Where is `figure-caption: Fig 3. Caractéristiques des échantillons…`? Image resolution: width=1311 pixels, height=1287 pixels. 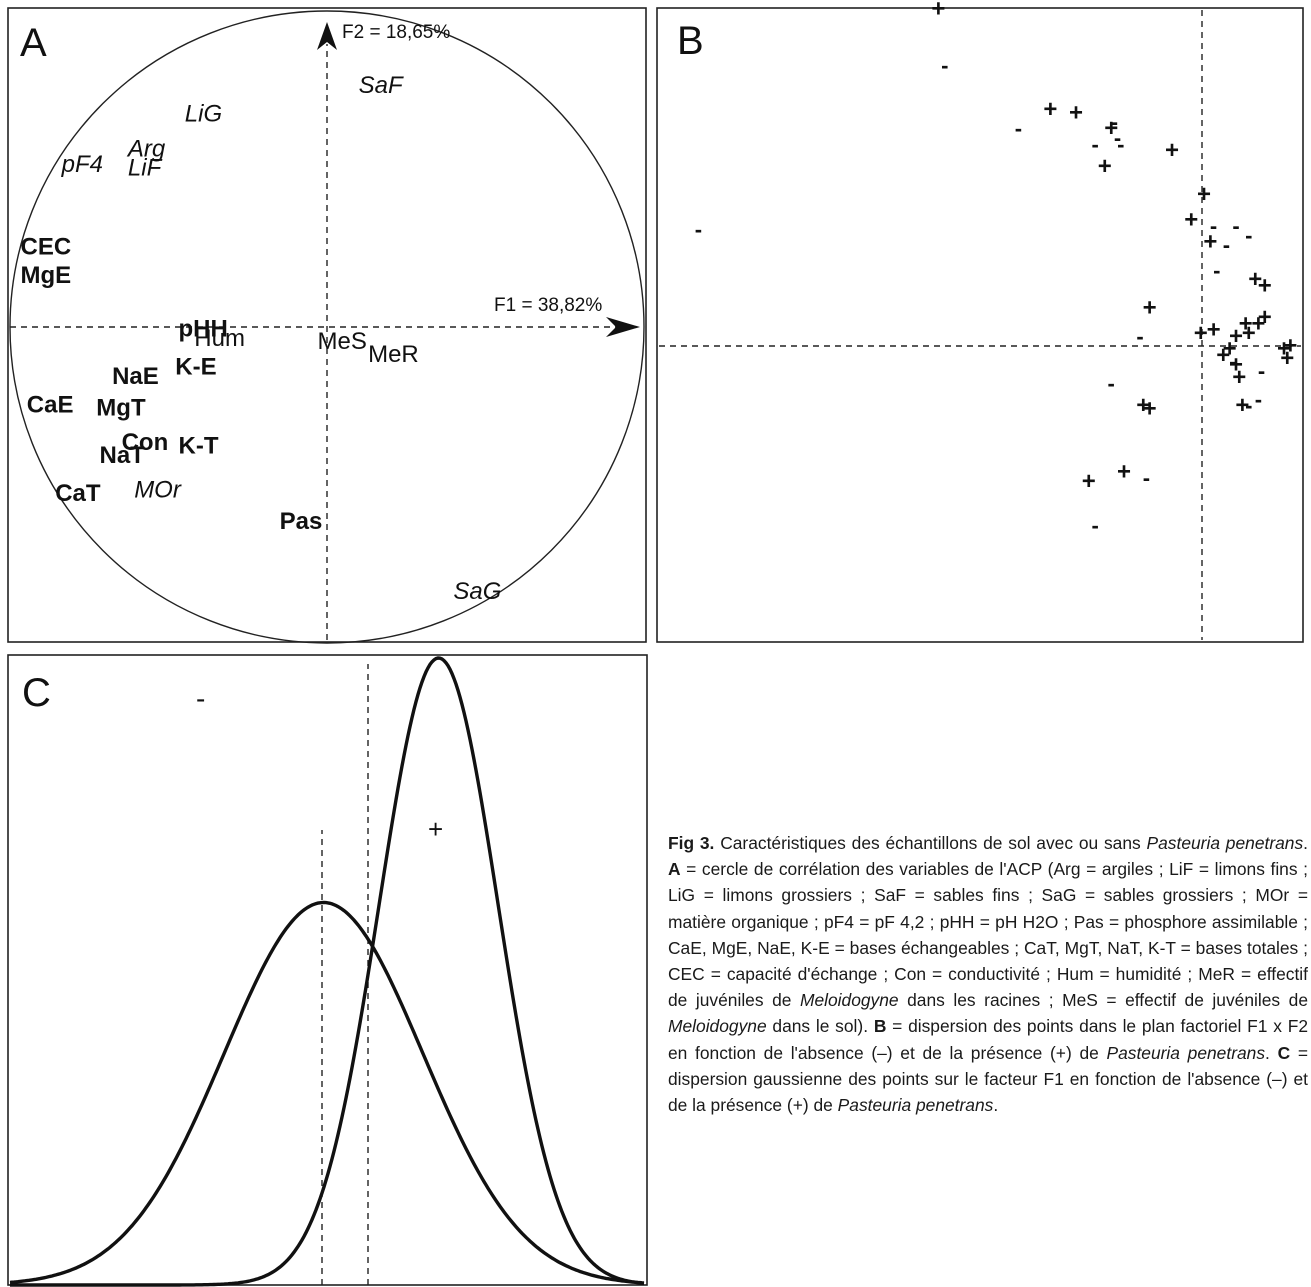
figure-caption: Fig 3. Caractéristiques des échantillons… is located at coordinates (988, 974).